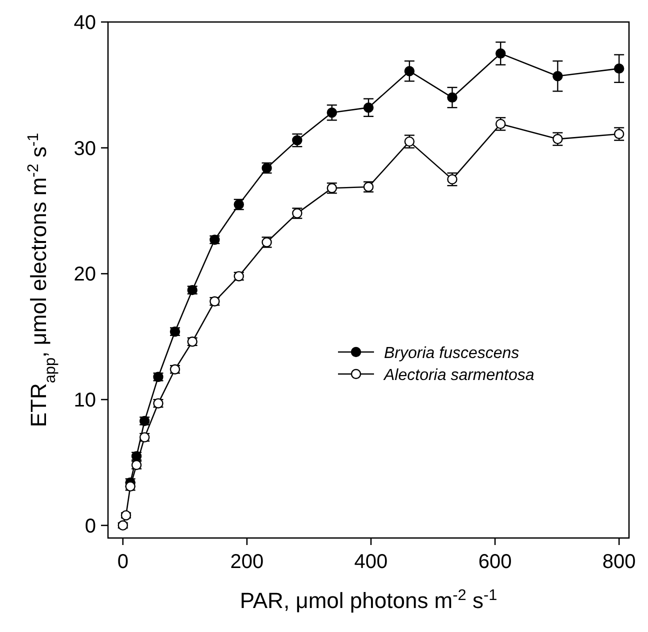 The image size is (648, 632). What do you see at coordinates (122, 562) in the screenshot?
I see `x-tick-label: 0` at bounding box center [122, 562].